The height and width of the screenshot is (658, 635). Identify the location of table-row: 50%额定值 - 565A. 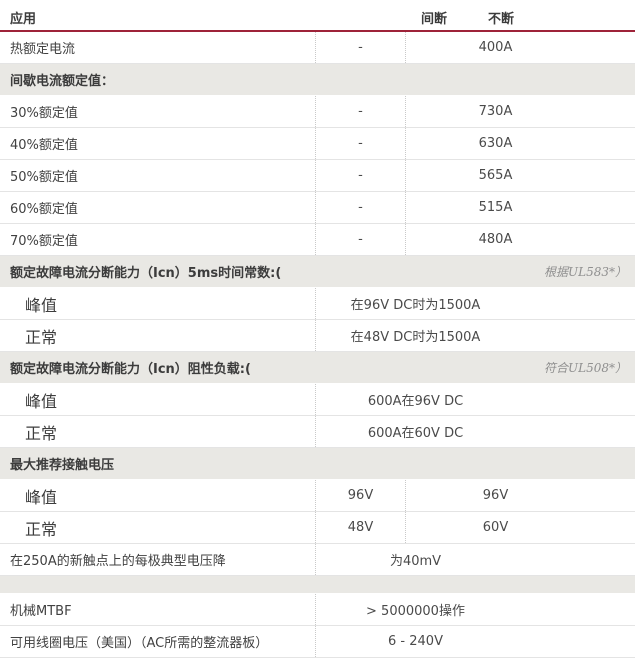
(317, 176).